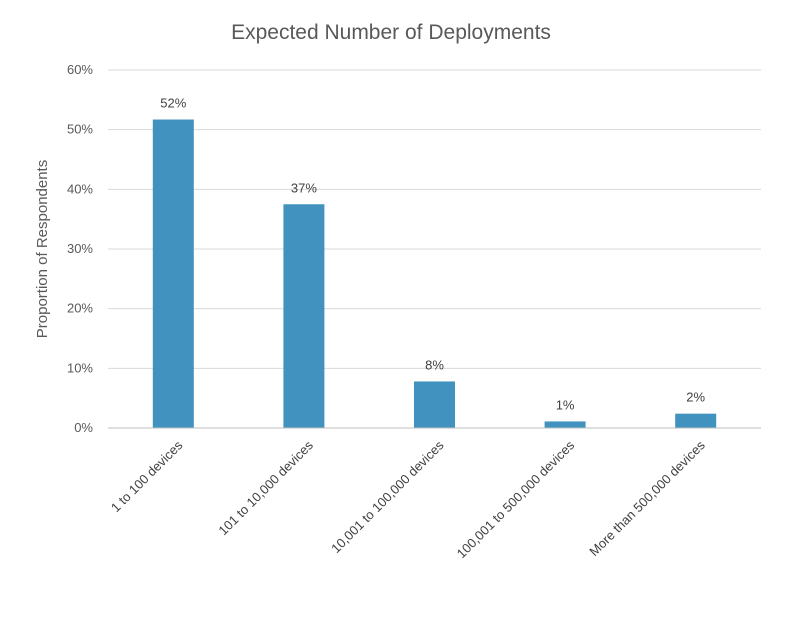 The height and width of the screenshot is (618, 794). What do you see at coordinates (647, 498) in the screenshot?
I see `x-tick-label: More than 500,000 devices` at bounding box center [647, 498].